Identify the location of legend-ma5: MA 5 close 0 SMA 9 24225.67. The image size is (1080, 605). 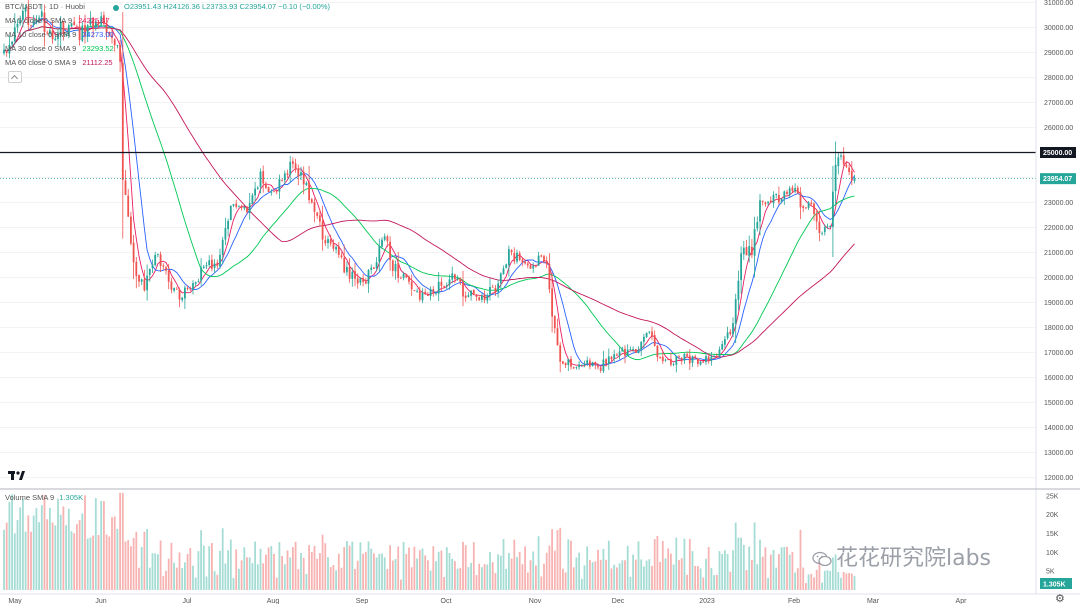
(57, 20).